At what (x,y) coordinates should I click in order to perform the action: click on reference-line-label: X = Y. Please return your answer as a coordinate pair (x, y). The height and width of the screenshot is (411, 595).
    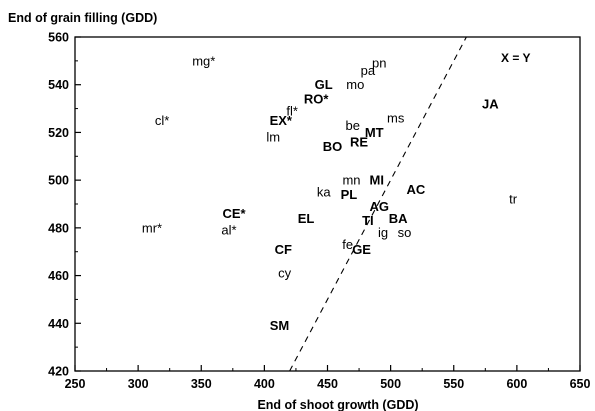
    Looking at the image, I should click on (515, 58).